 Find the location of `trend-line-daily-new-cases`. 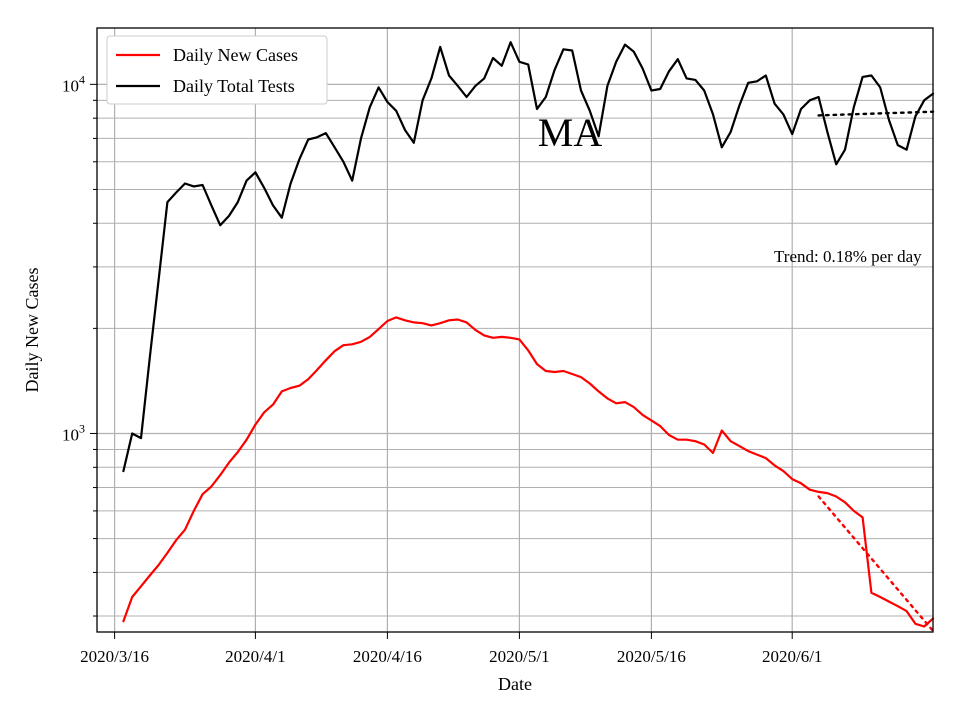

trend-line-daily-new-cases is located at coordinates (876, 564).